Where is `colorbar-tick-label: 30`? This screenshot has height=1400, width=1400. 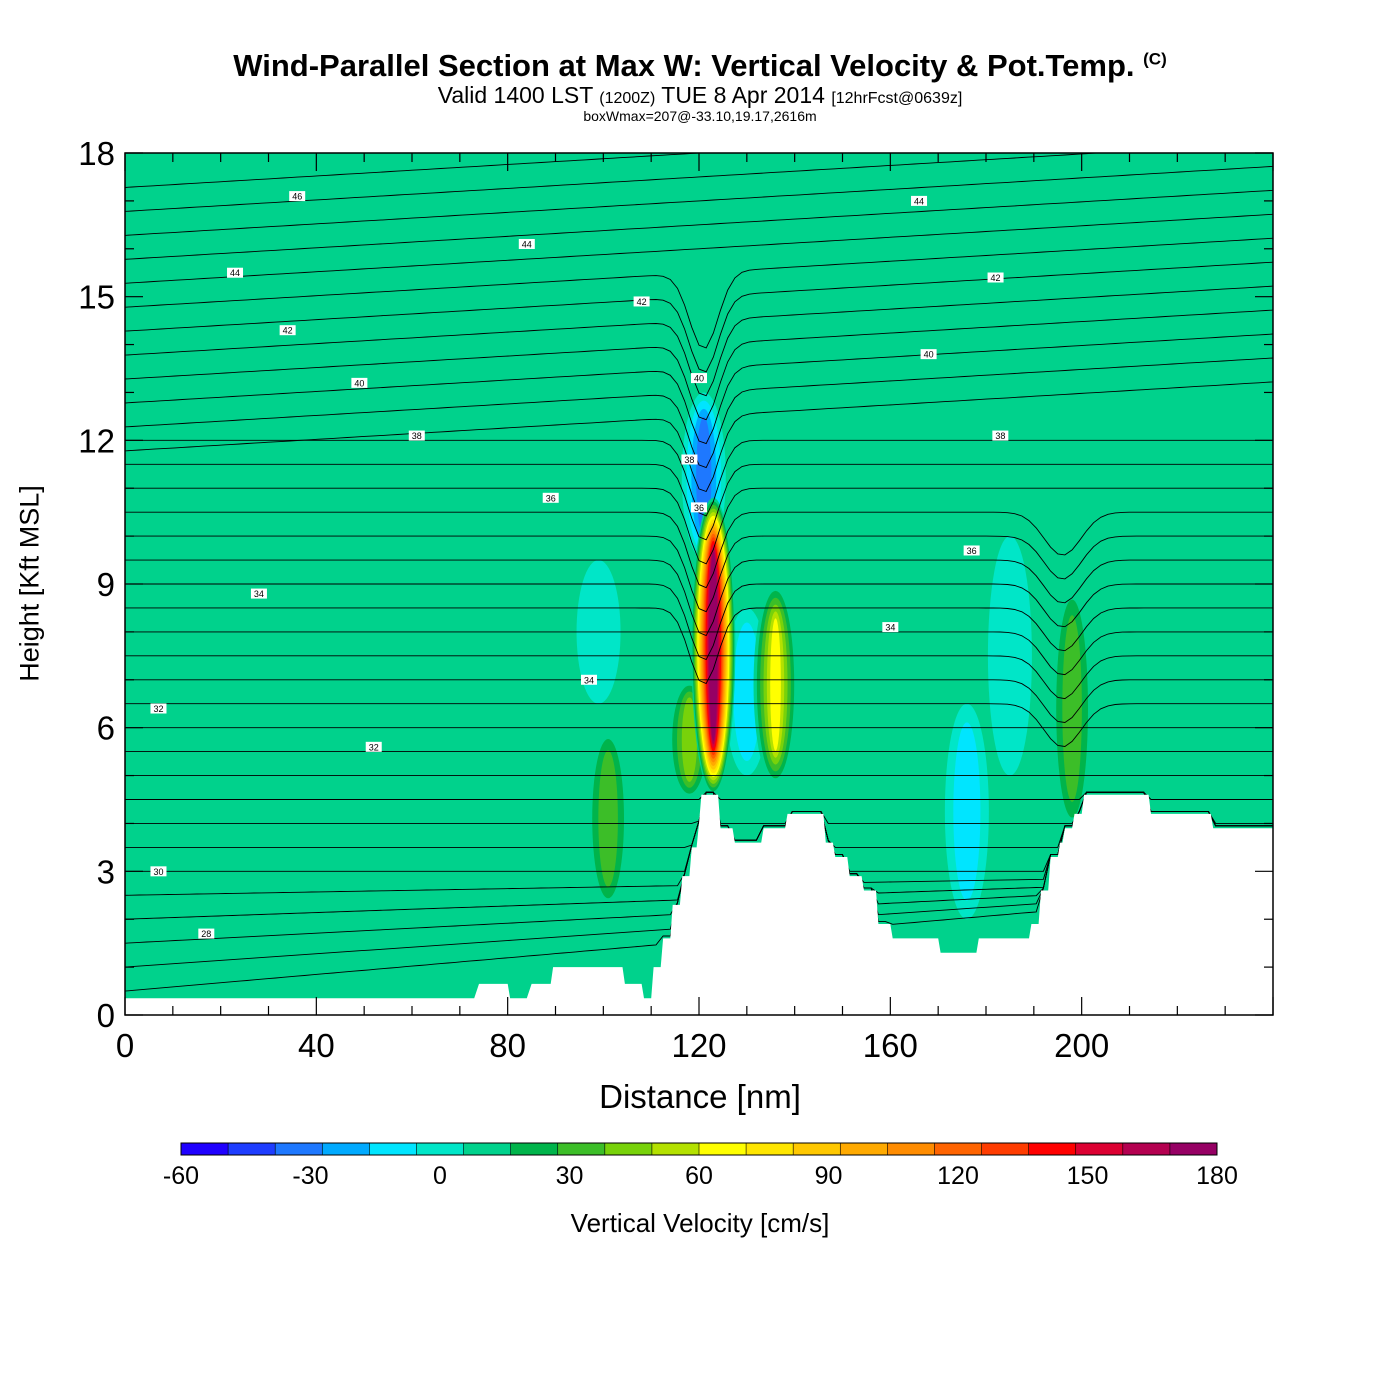
colorbar-tick-label: 30 is located at coordinates (570, 1176).